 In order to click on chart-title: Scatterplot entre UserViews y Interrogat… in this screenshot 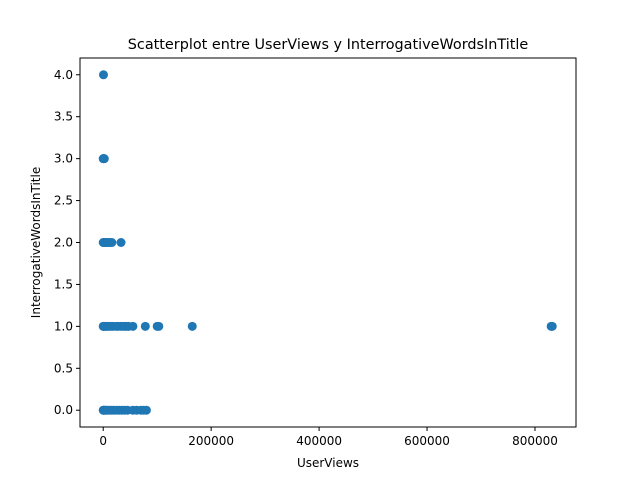, I will do `click(328, 45)`.